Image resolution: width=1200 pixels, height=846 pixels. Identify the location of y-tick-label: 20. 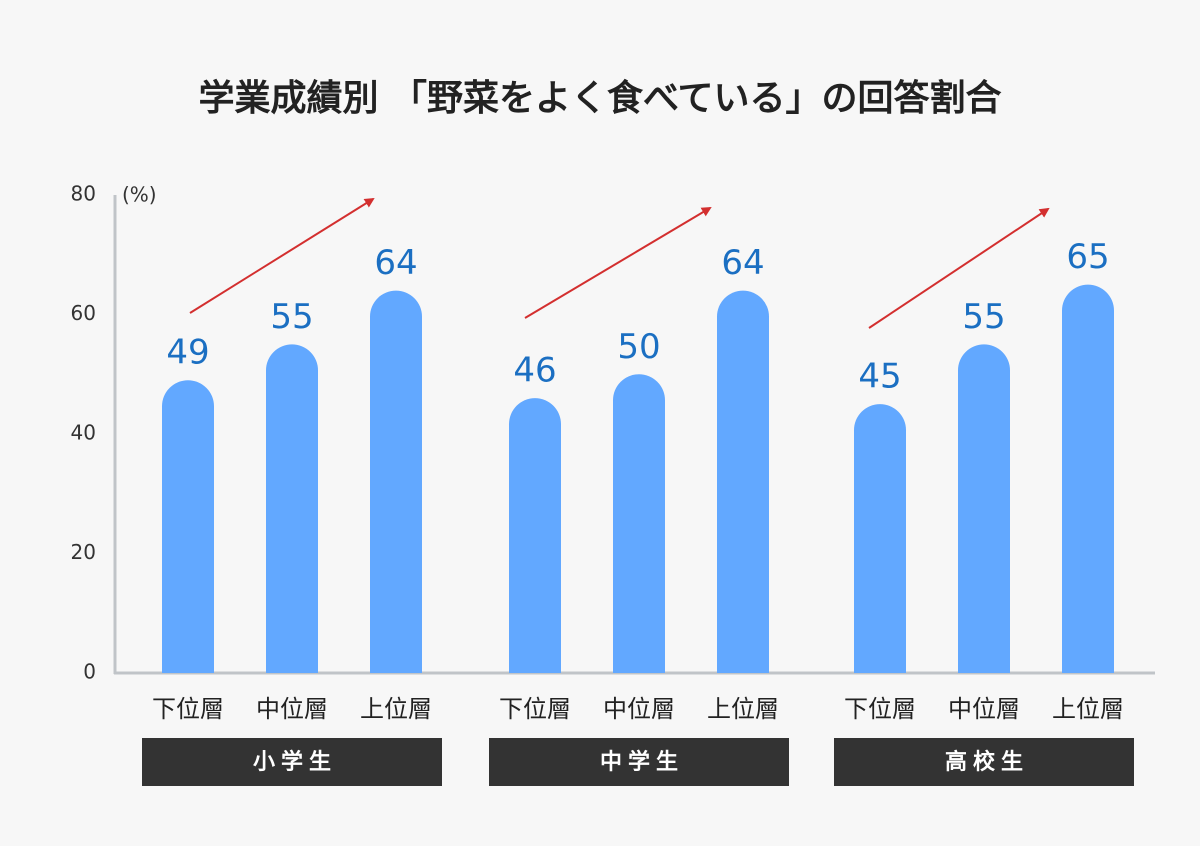
(83, 552).